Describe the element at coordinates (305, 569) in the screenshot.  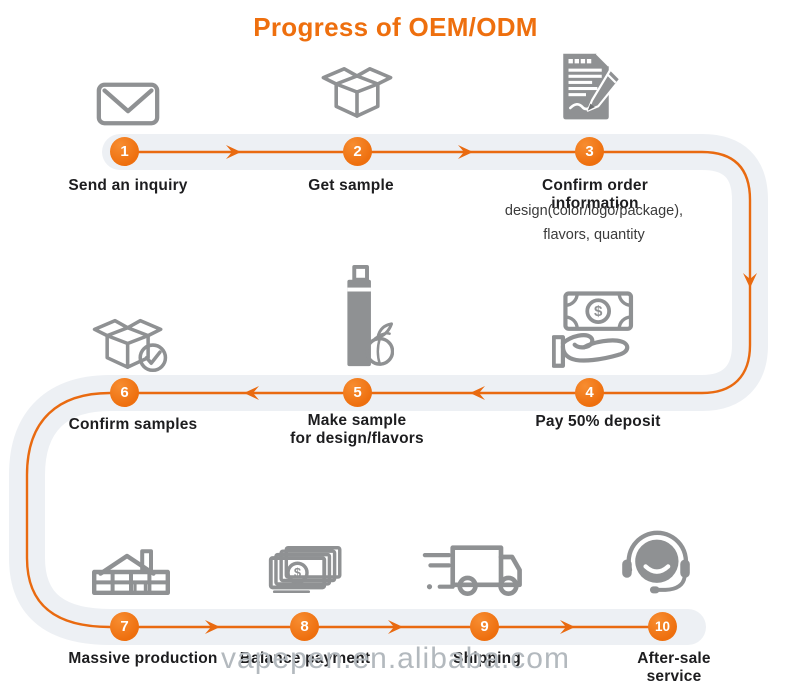
I see `banknotes-icon: $` at that location.